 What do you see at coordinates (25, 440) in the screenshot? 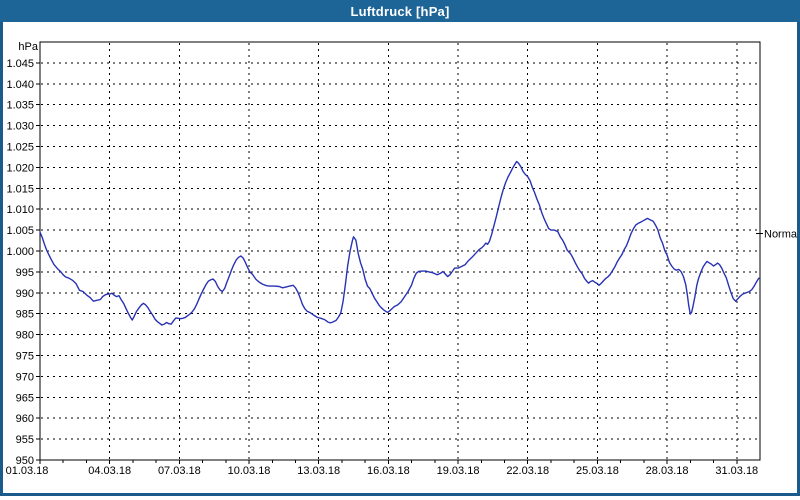
I see `y-tick-label: 955` at bounding box center [25, 440].